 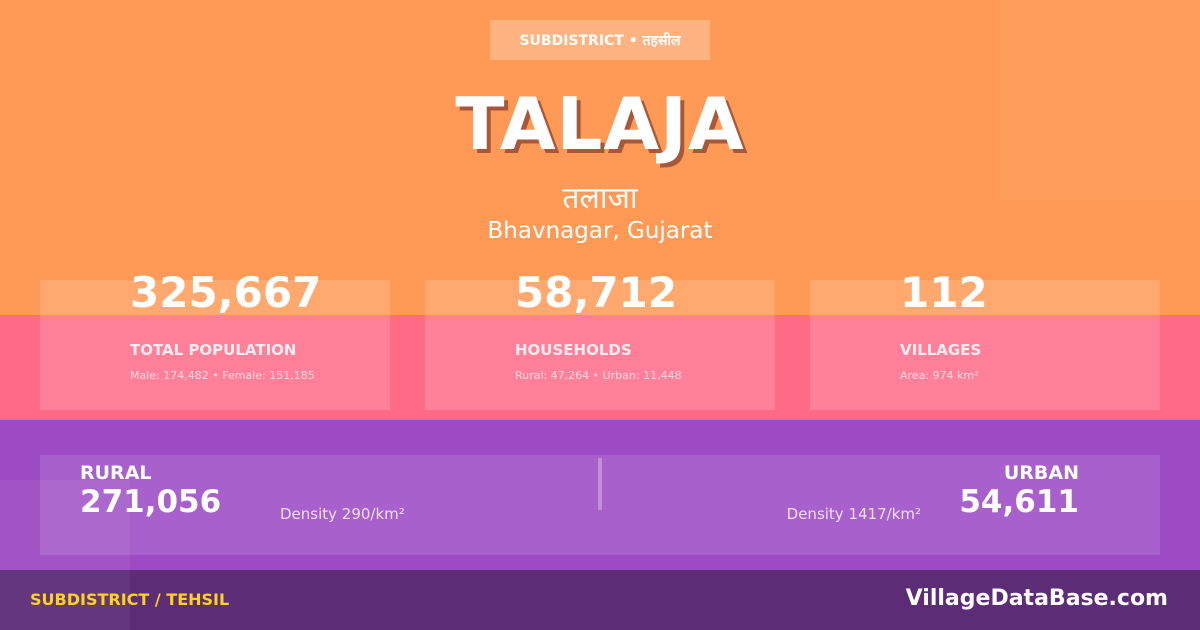 What do you see at coordinates (941, 350) in the screenshot?
I see `stat-label: VILLAGES` at bounding box center [941, 350].